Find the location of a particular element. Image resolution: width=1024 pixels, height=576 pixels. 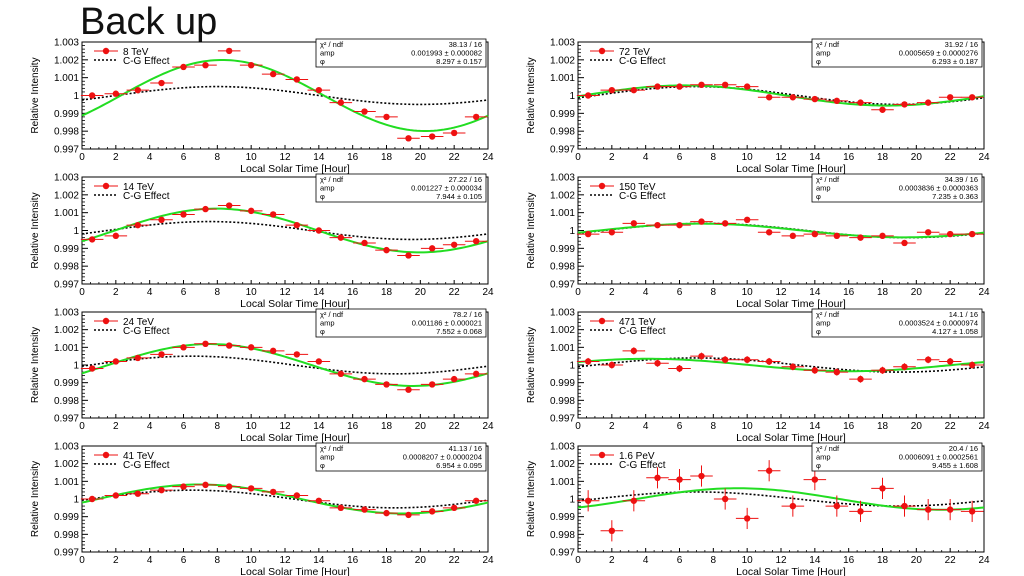

y-tick-label: 1.001 is located at coordinates (562, 348).